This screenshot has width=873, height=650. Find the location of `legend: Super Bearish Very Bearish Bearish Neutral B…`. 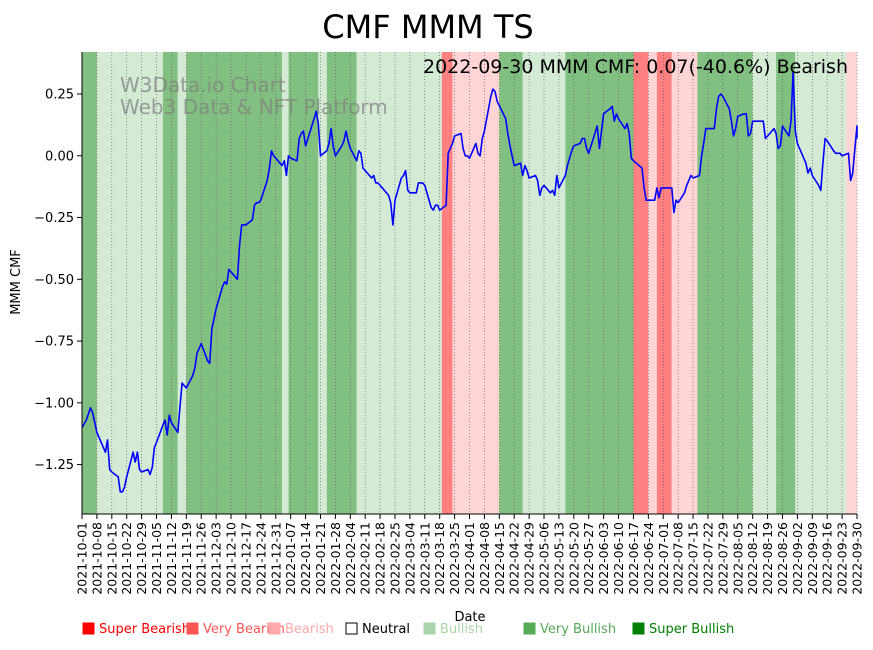

legend: Super Bearish Very Bearish Bearish Neutral B… is located at coordinates (408, 629).